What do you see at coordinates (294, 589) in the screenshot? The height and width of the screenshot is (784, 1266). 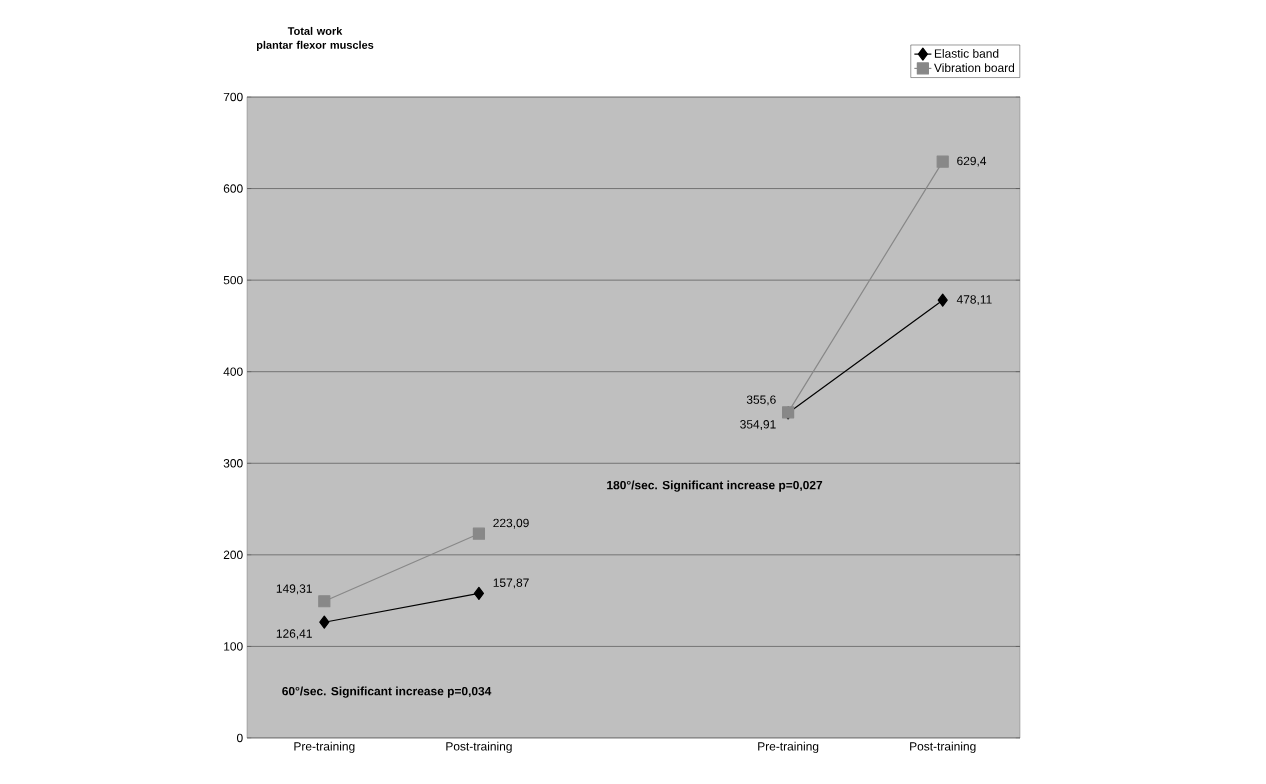 I see `data-label: 149,31` at bounding box center [294, 589].